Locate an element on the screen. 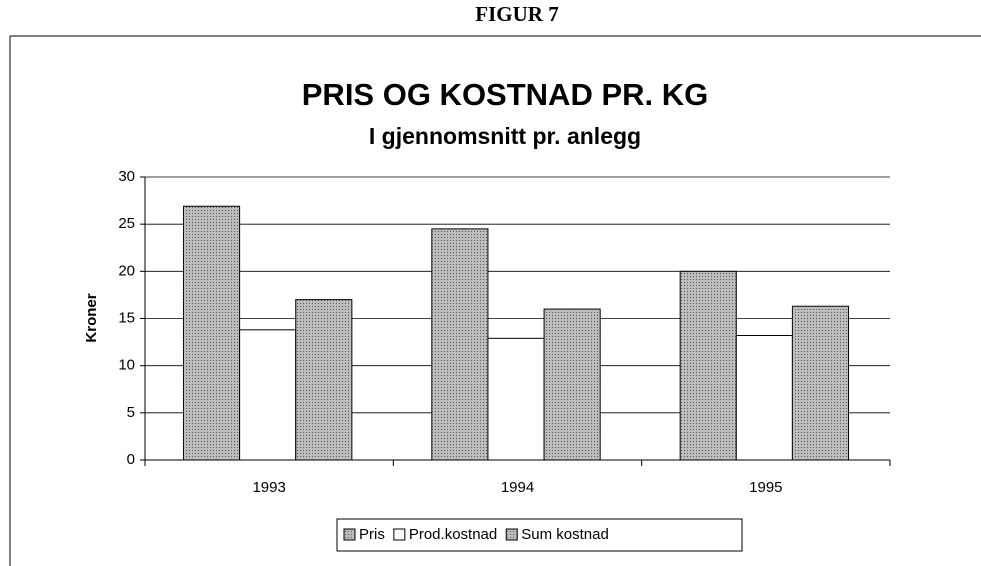  legend-label: Pris is located at coordinates (372, 534).